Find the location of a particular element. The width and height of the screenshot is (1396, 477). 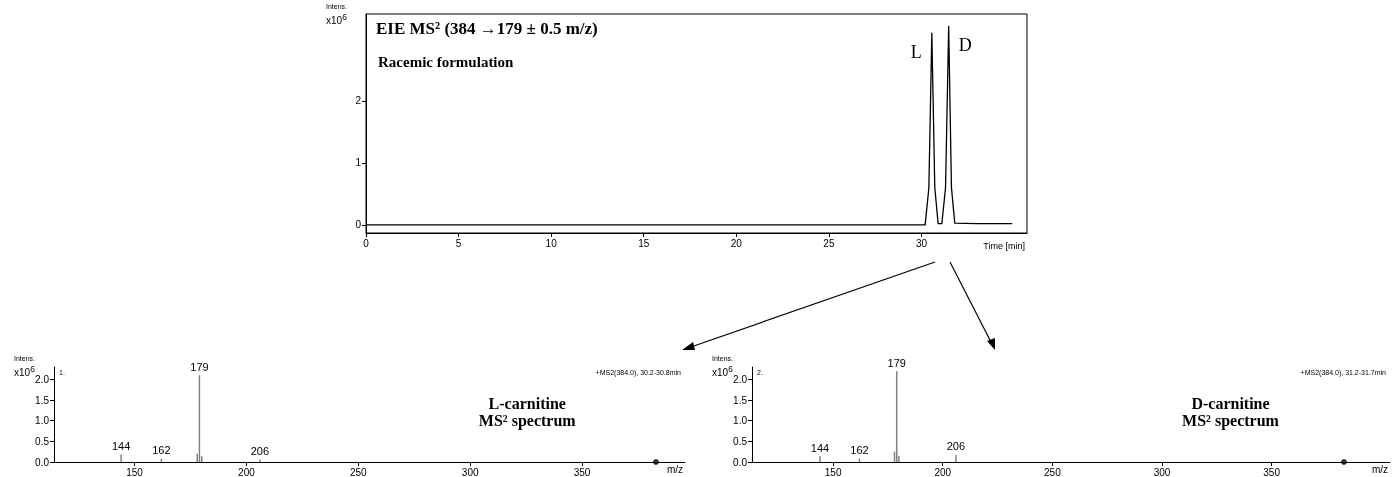

y-tick-label: 0 is located at coordinates (358, 225).